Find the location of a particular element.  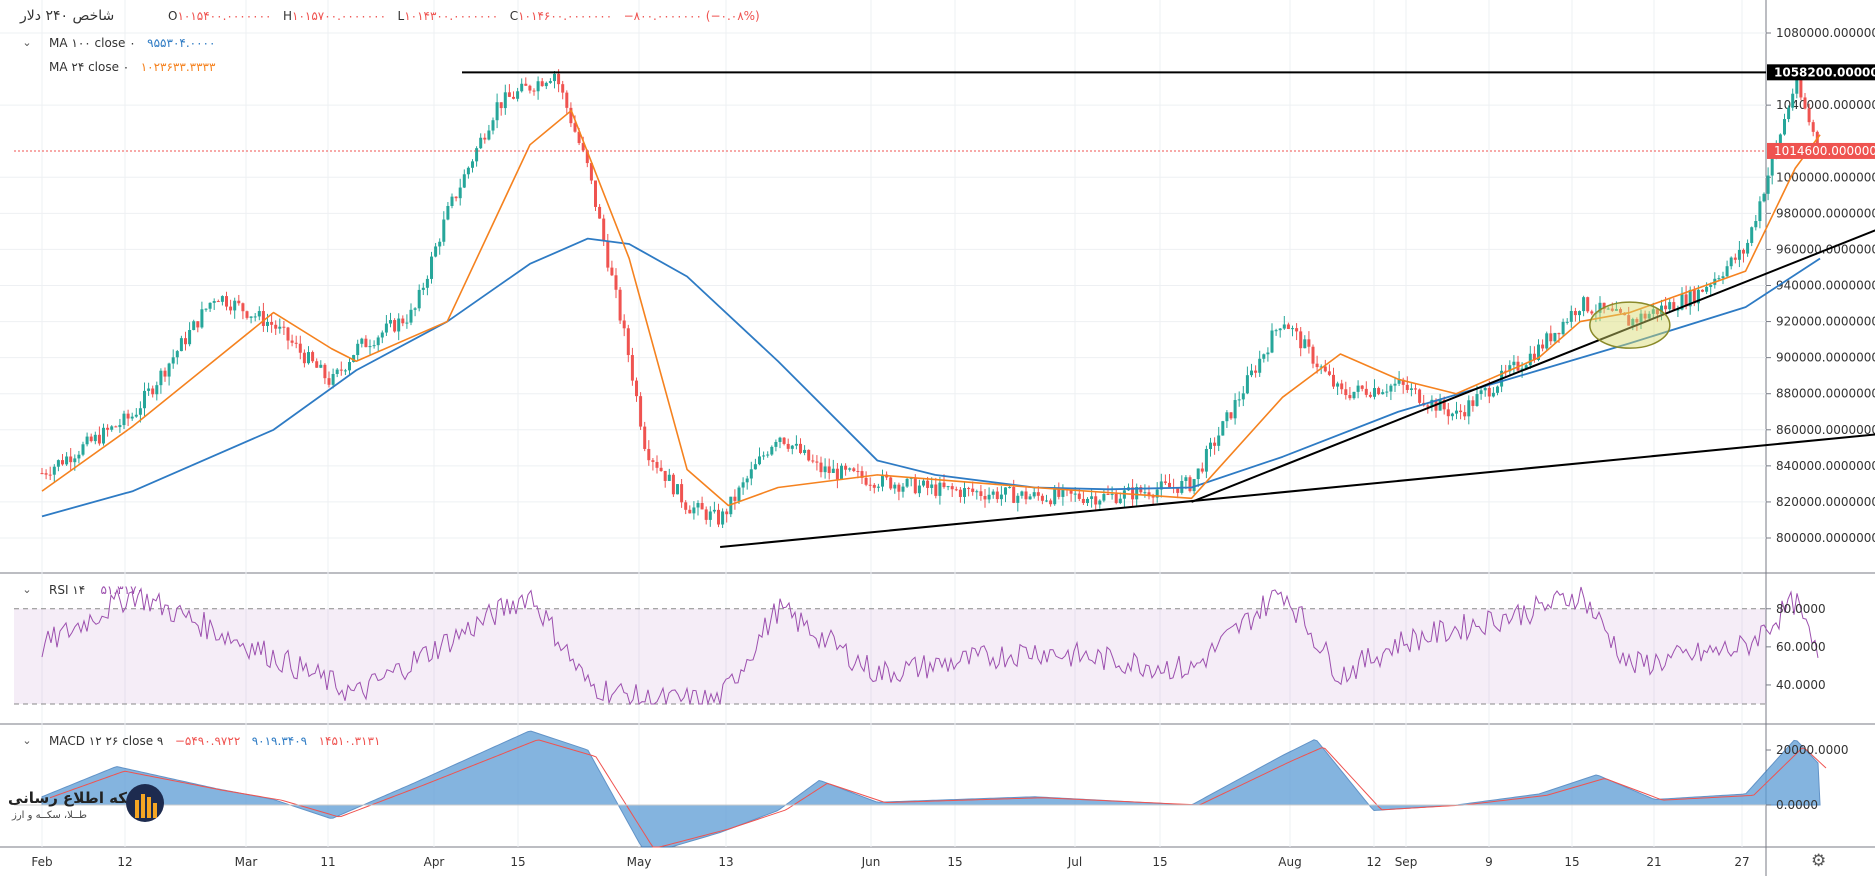

price-axis-label: 940000.0000000 is located at coordinates (1825, 286).